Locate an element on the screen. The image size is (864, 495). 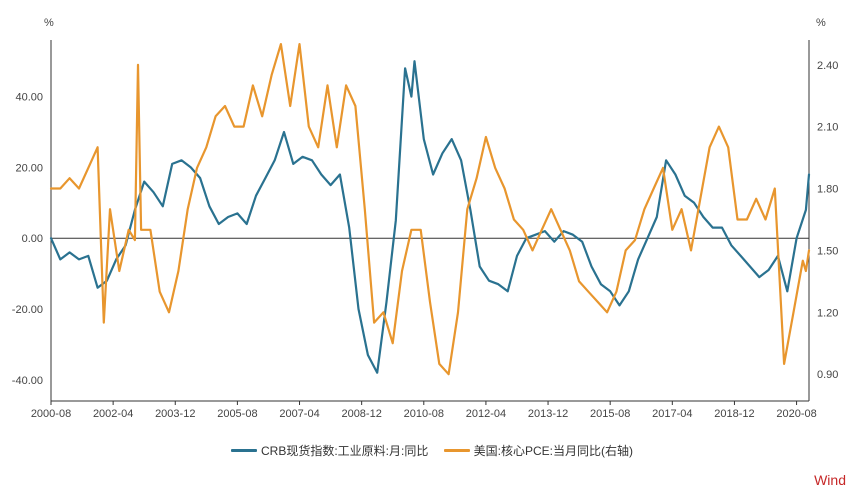
x-tick-label: 2005-08 is located at coordinates (237, 414).